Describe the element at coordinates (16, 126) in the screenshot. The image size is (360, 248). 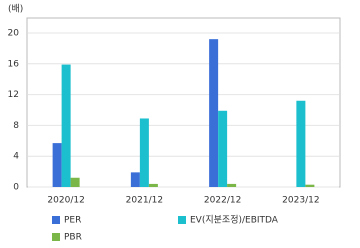
I see `y-tick-label: 8` at that location.